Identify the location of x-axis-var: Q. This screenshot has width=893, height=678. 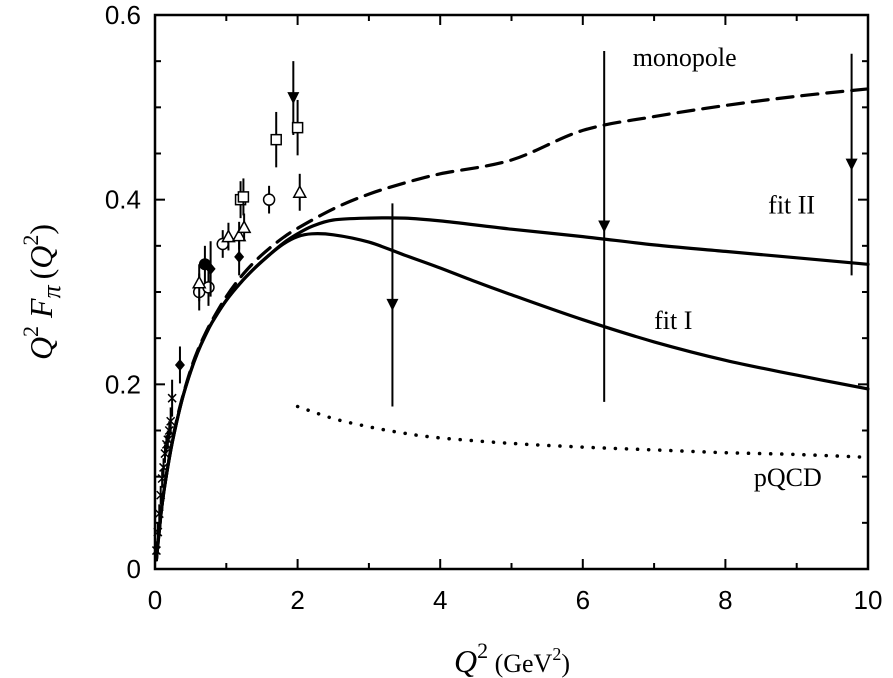
(465, 660).